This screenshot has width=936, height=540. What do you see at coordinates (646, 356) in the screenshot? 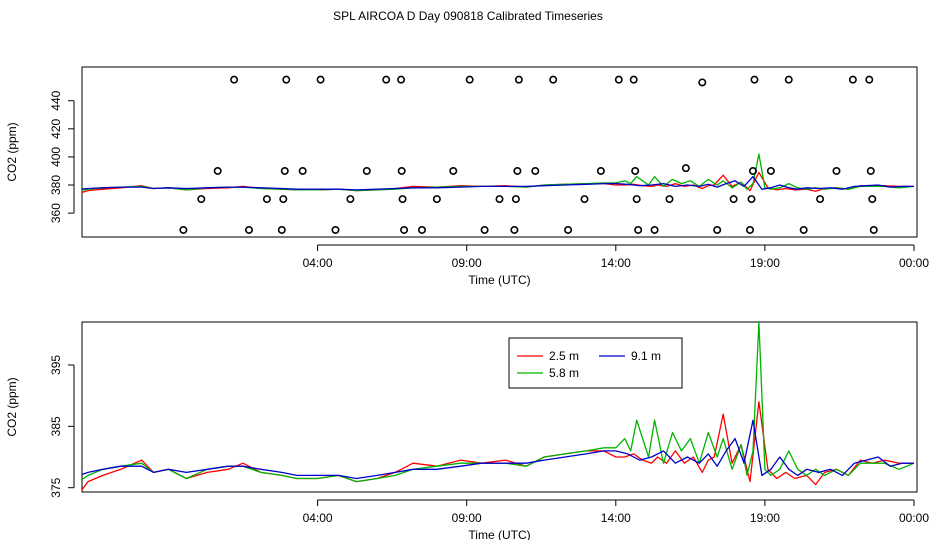
I see `legend-label: 9.1 m` at bounding box center [646, 356].